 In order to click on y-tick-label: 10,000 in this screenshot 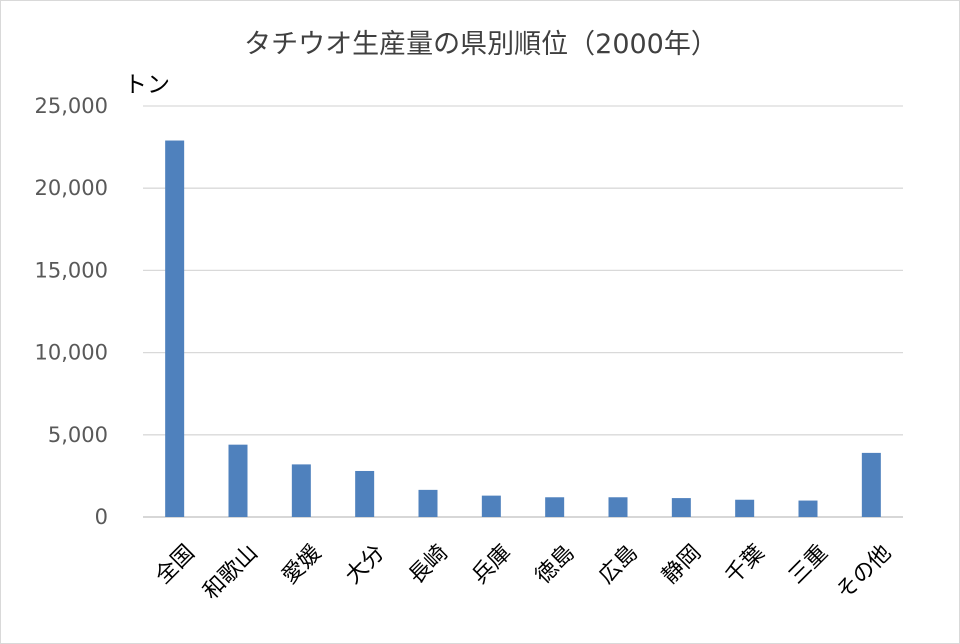, I will do `click(71, 353)`.